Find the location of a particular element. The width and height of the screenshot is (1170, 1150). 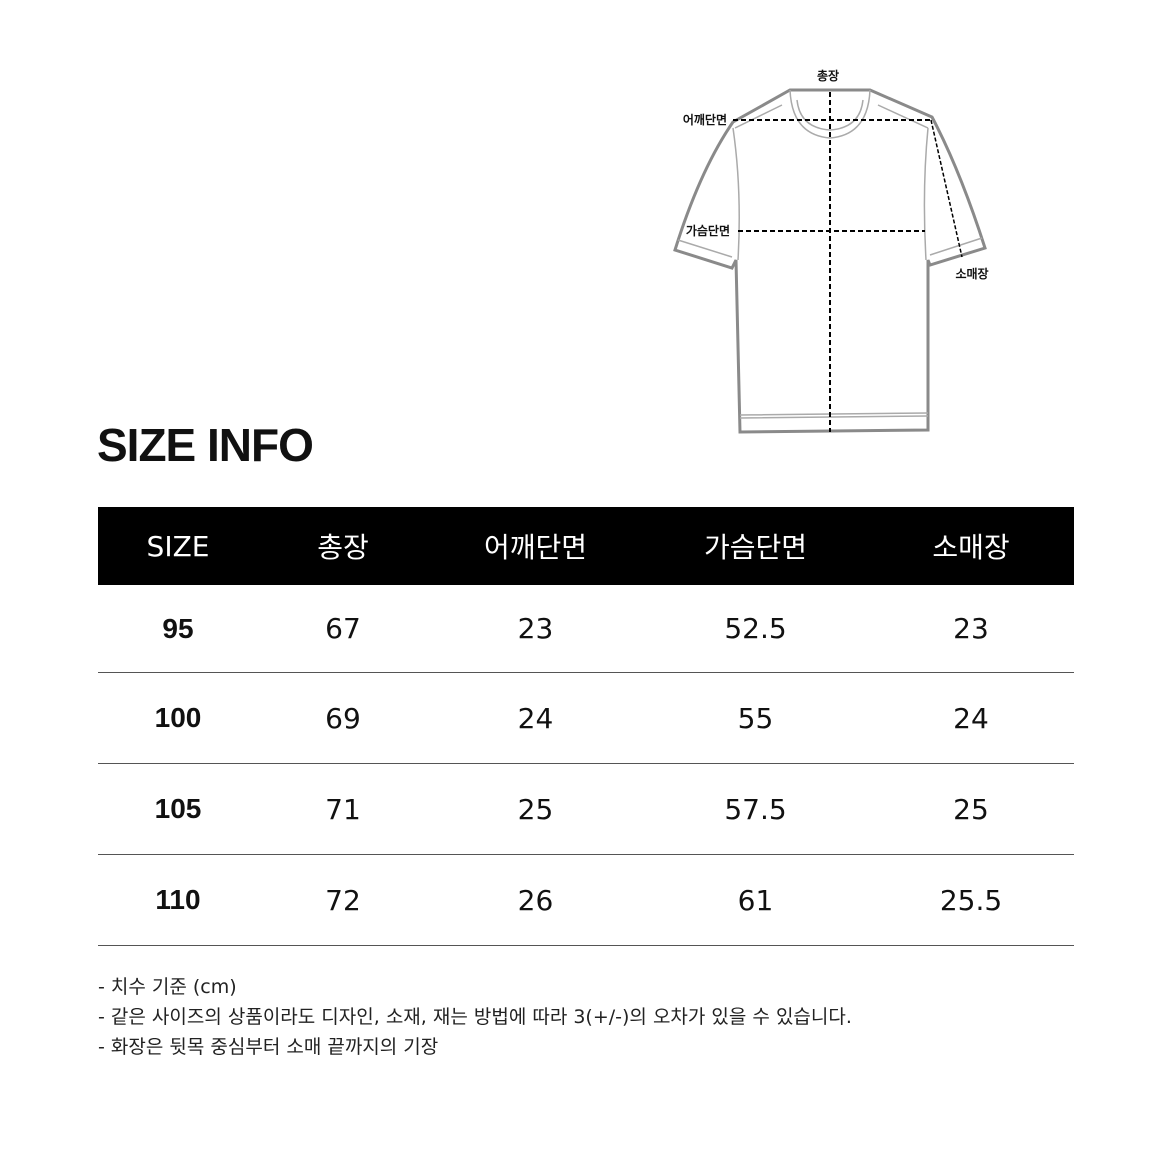

cell-size: 100 is located at coordinates (178, 718).